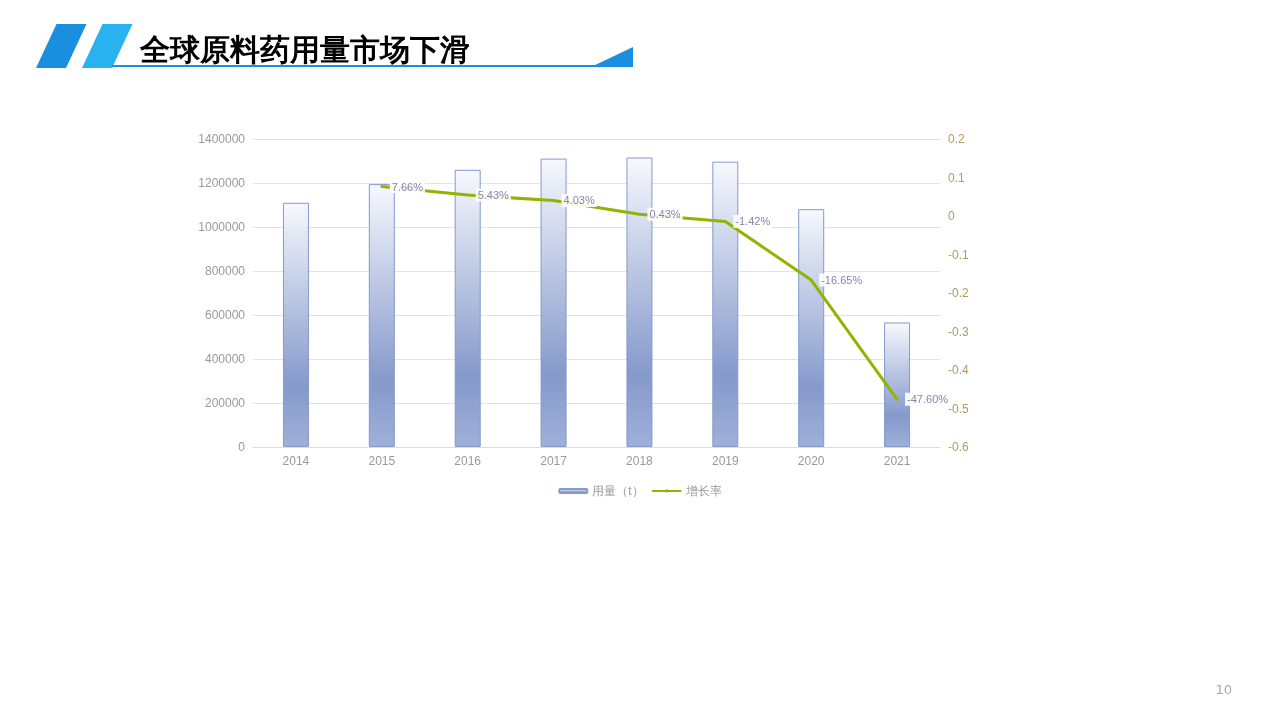 The width and height of the screenshot is (1280, 720). Describe the element at coordinates (951, 216) in the screenshot. I see `y2-tick-label: 0` at that location.